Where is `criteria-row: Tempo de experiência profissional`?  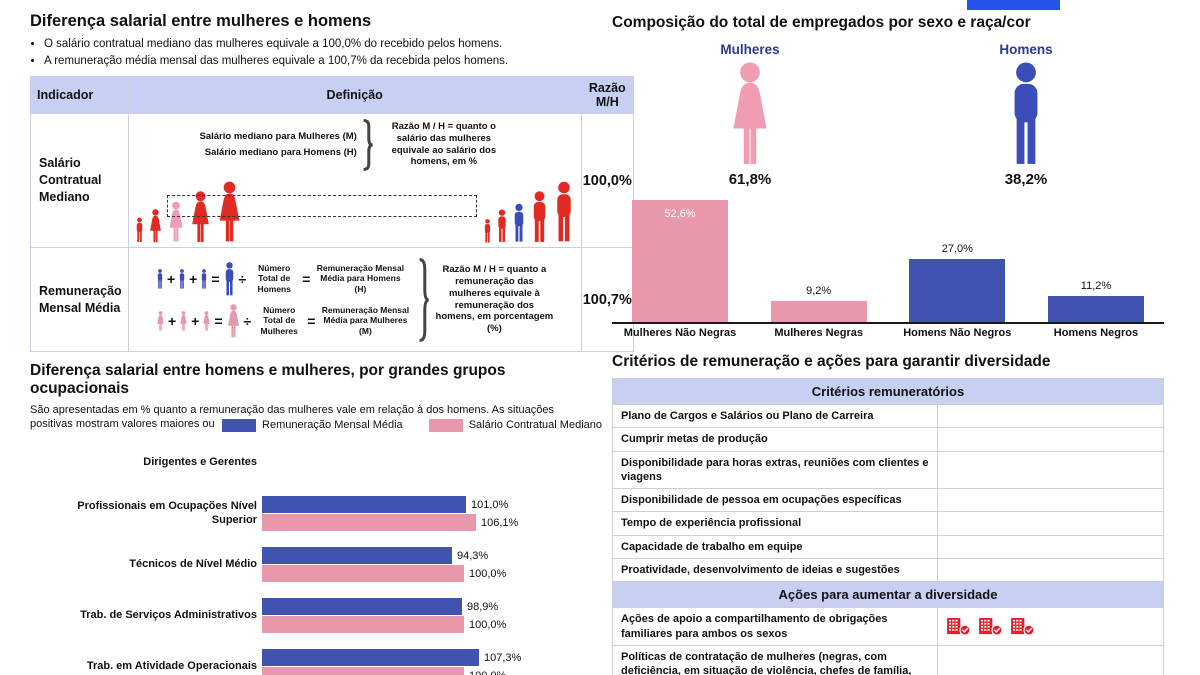
criteria-row: Tempo de experiência profissional is located at coordinates (887, 523).